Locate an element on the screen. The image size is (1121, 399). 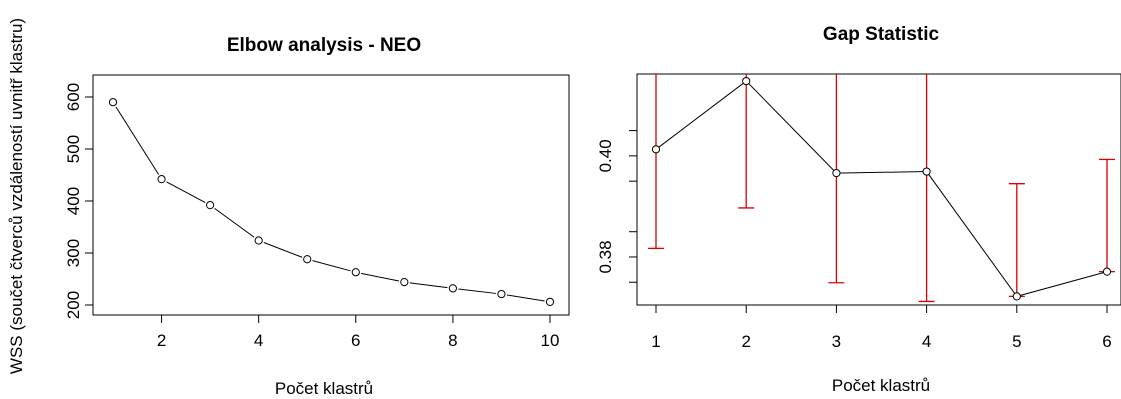
gap-x-tick-label: 6 is located at coordinates (1106, 341).